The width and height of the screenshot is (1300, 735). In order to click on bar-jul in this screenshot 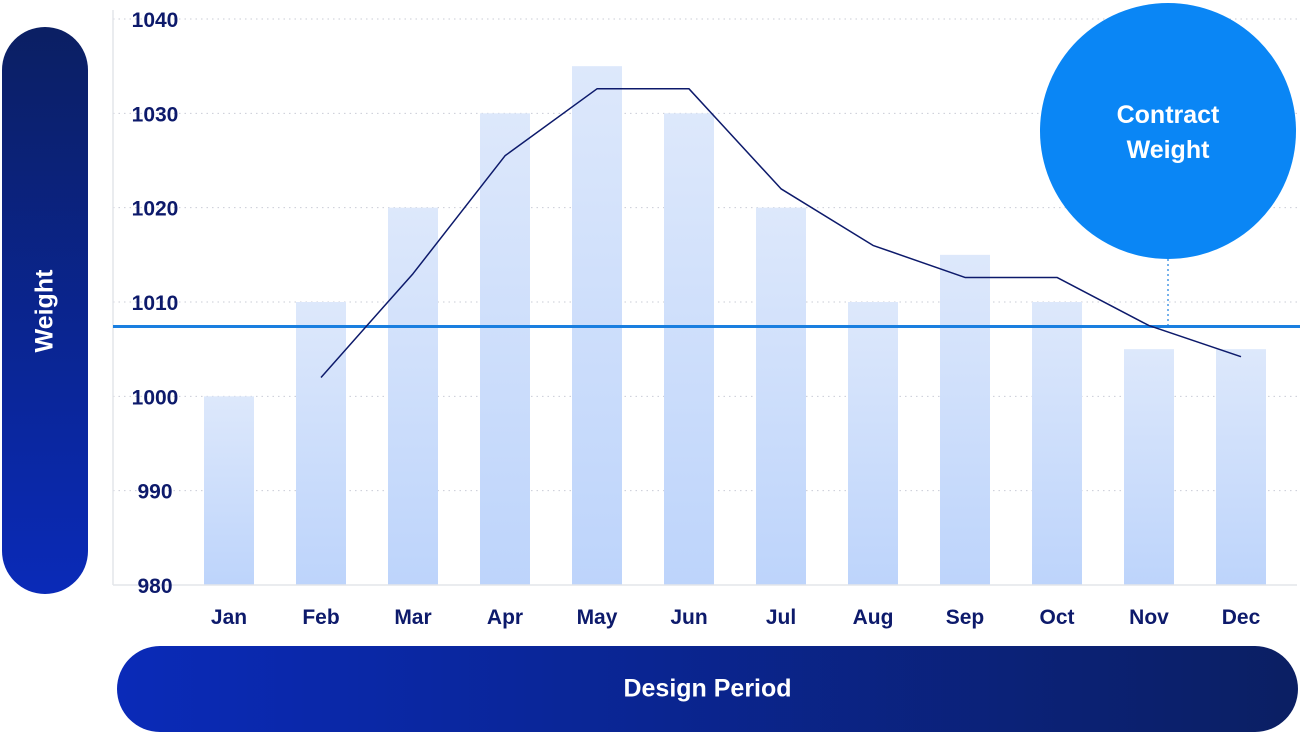, I will do `click(781, 396)`.